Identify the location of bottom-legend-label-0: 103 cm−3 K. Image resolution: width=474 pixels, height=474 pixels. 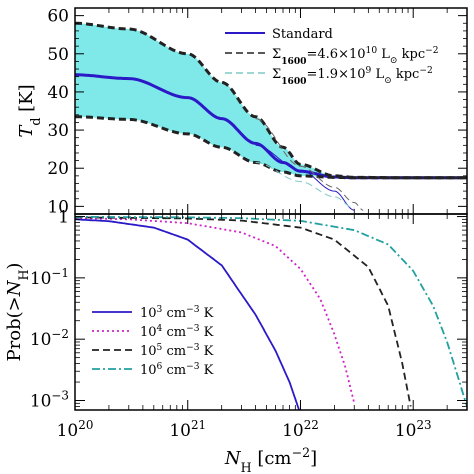
(177, 313).